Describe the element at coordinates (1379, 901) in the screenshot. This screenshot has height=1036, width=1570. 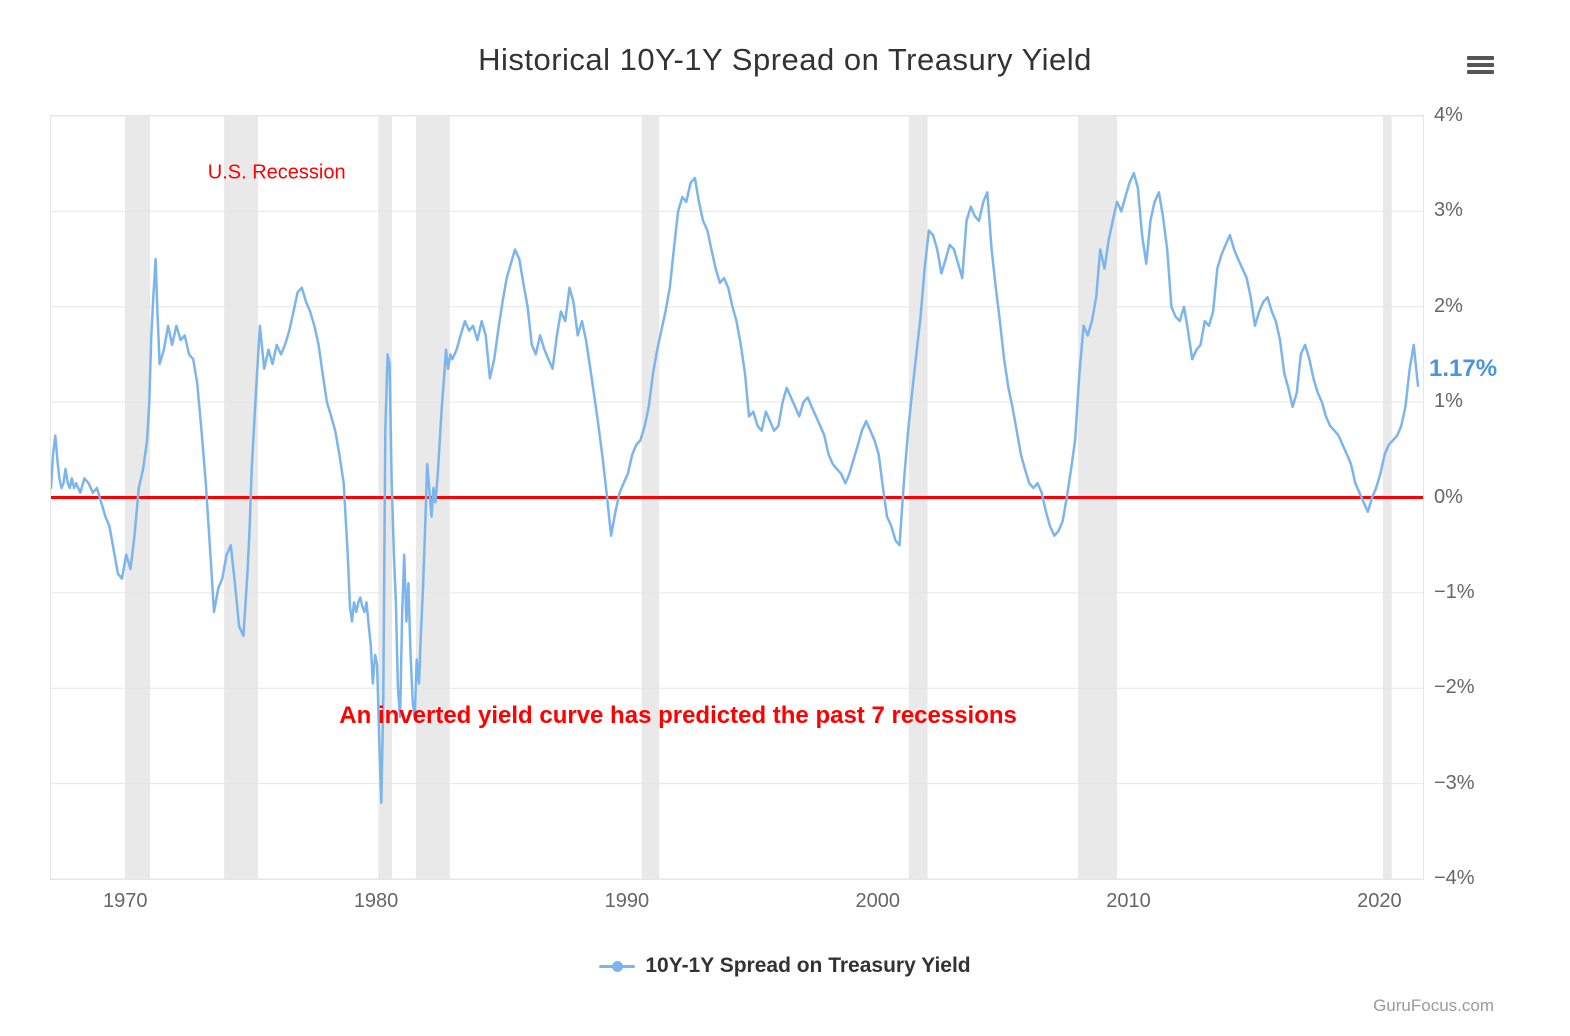
I see `x-axis-label: 2020` at that location.